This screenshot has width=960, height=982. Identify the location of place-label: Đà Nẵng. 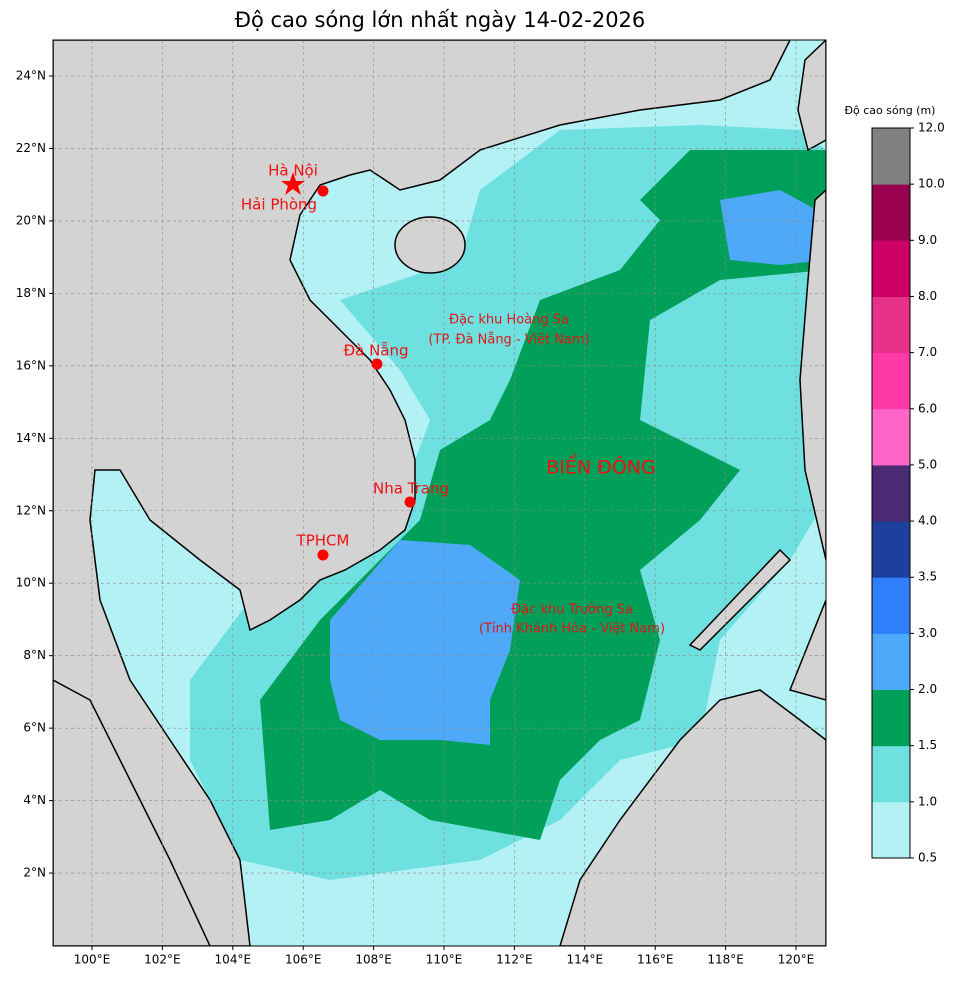
(375, 351).